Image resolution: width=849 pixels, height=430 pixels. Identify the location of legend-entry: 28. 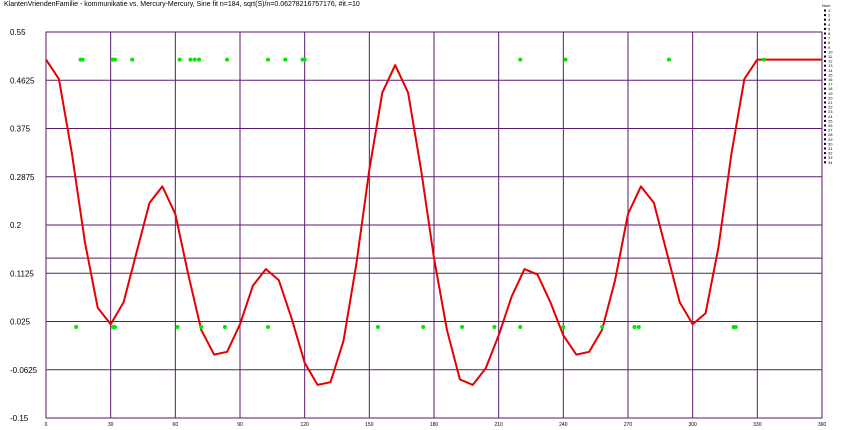
(830, 134).